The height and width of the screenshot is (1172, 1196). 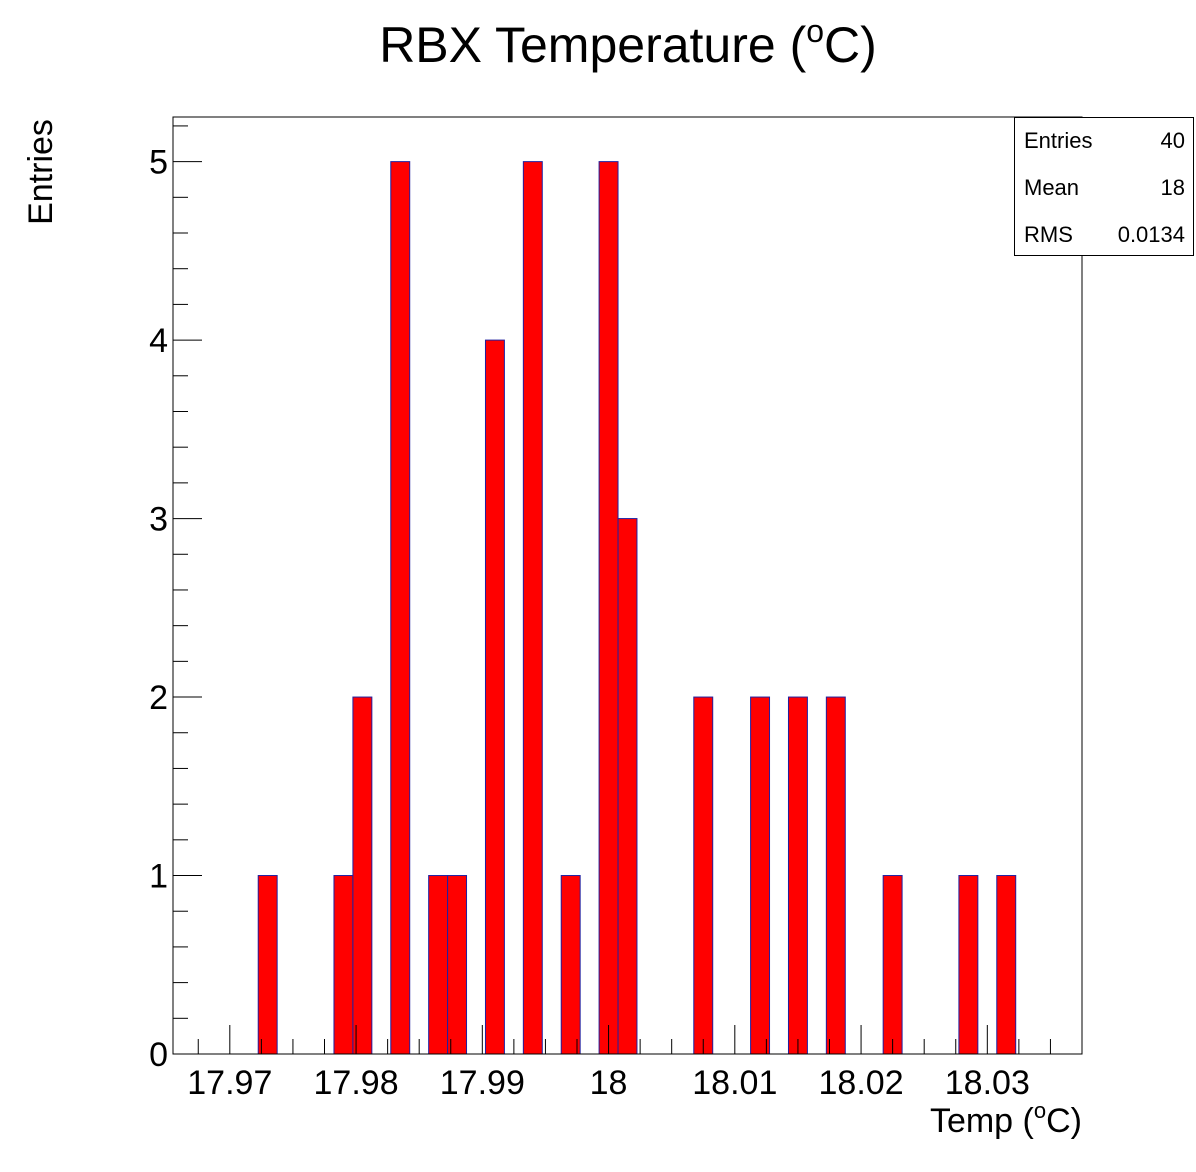 I want to click on x-tick-label: 18, so click(x=609, y=1083).